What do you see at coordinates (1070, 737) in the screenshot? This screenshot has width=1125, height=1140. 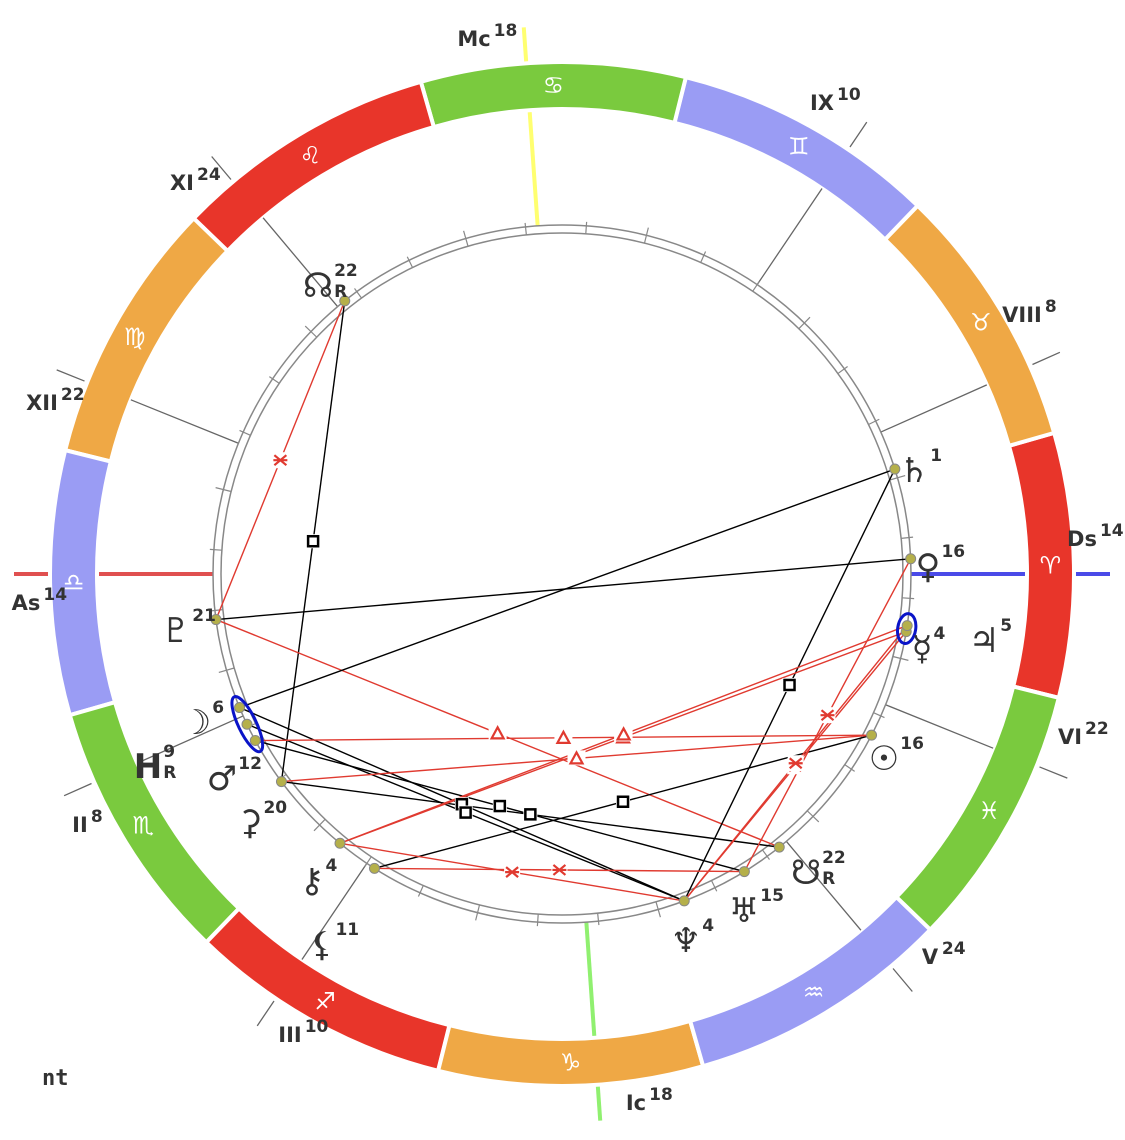 I see `house-label: VI` at bounding box center [1070, 737].